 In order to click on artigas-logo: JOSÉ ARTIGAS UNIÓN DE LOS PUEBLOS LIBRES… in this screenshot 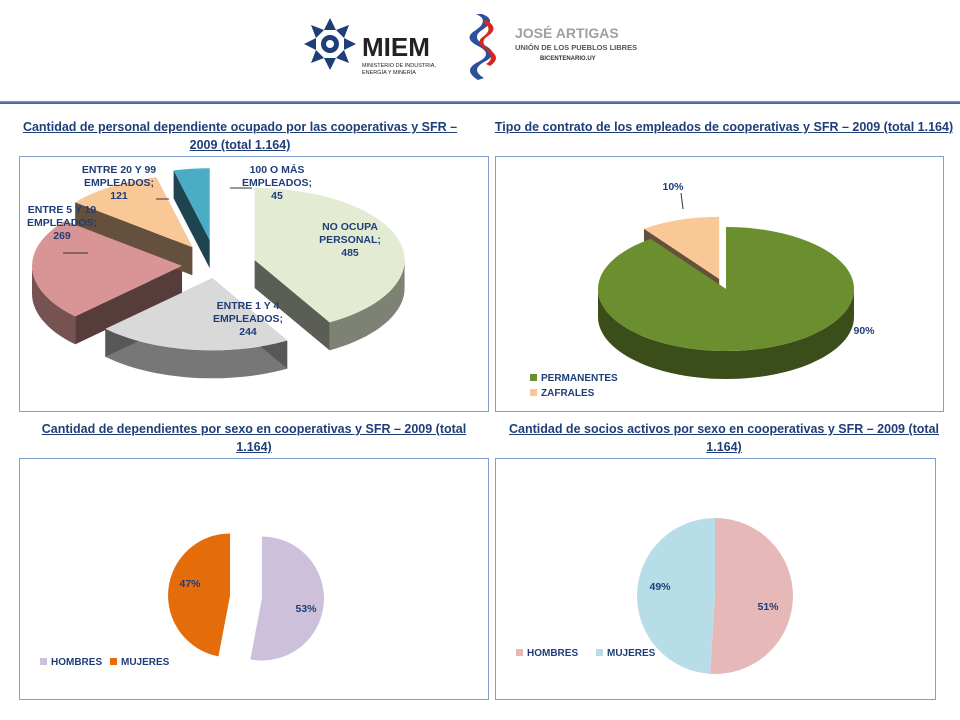, I will do `click(553, 47)`.